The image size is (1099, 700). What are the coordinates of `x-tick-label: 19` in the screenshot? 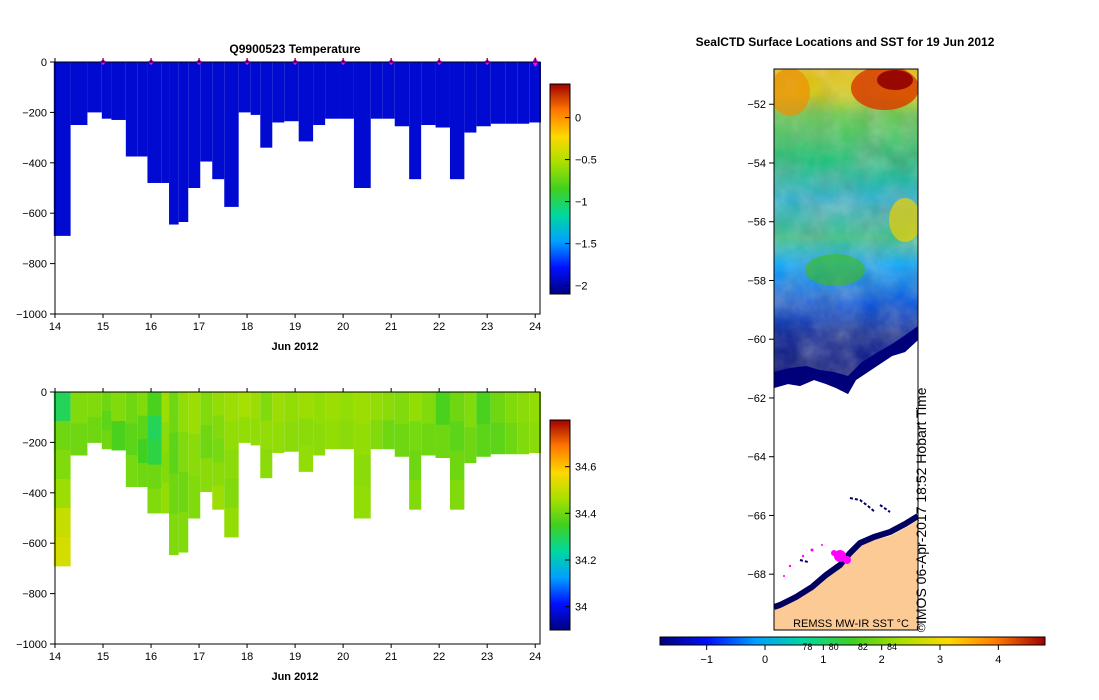 It's located at (295, 657).